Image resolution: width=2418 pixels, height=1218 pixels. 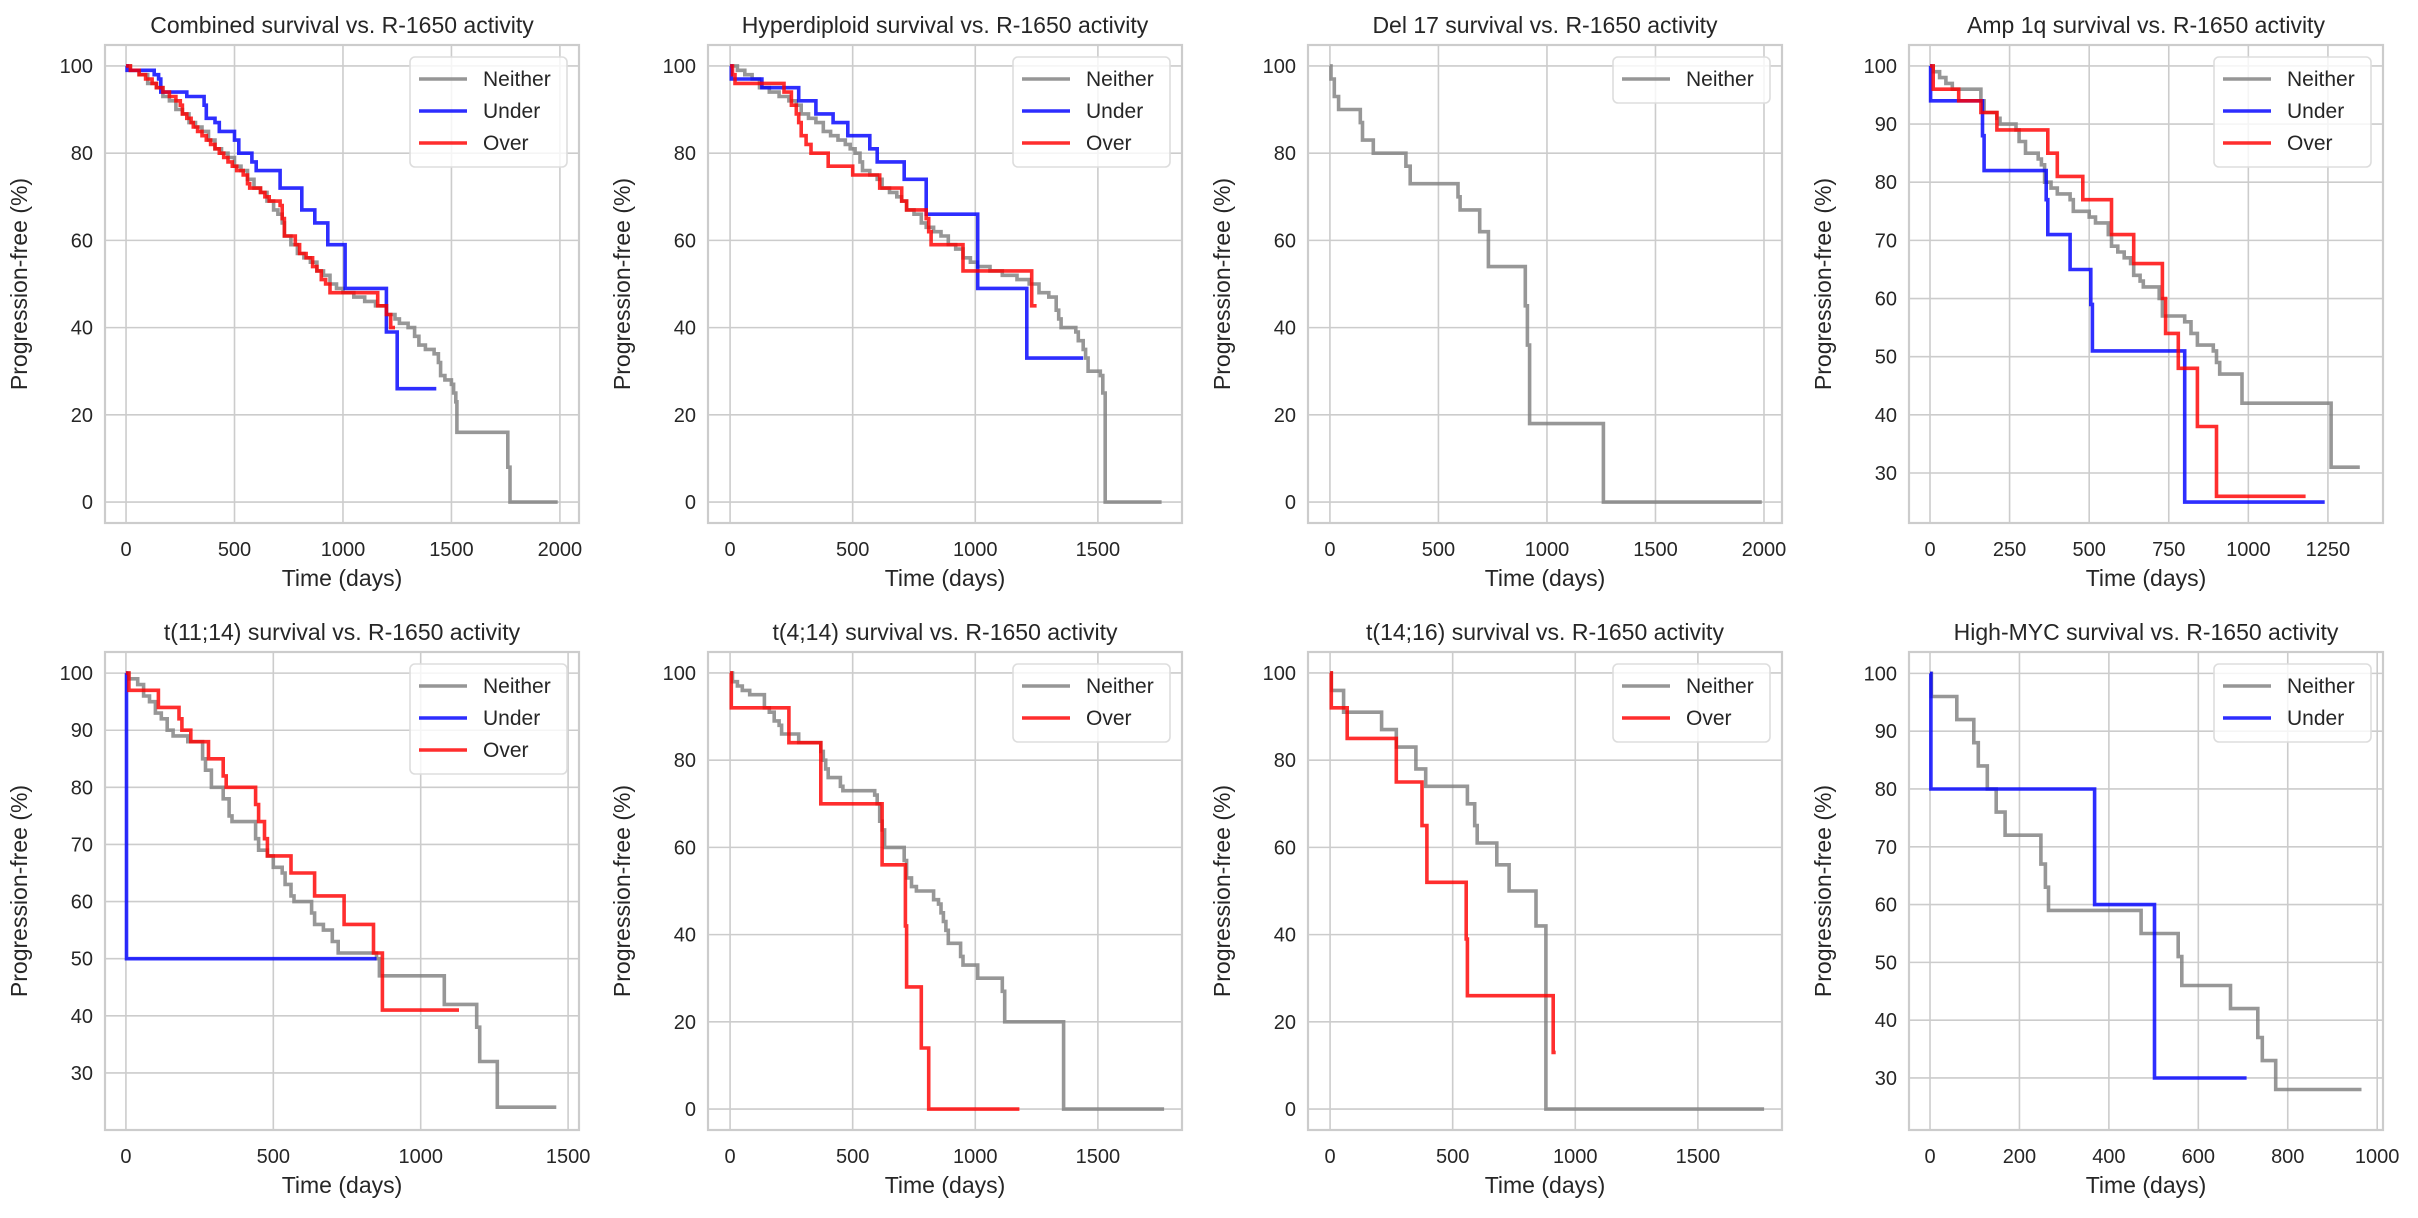 What do you see at coordinates (1886, 848) in the screenshot?
I see `y-tick-label: 70` at bounding box center [1886, 848].